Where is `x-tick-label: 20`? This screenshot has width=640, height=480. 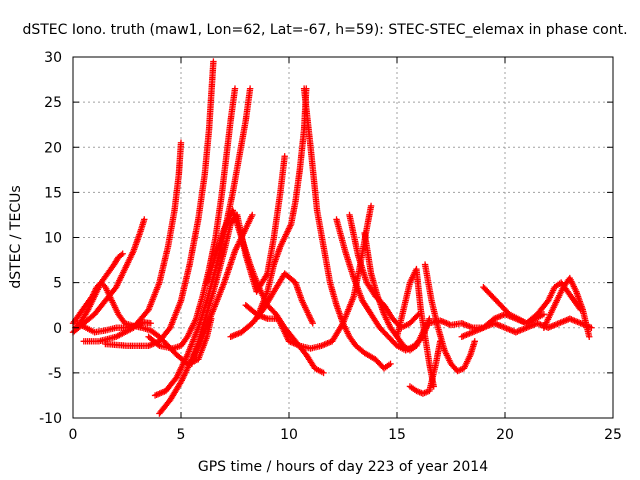 x-tick-label: 20 is located at coordinates (505, 435).